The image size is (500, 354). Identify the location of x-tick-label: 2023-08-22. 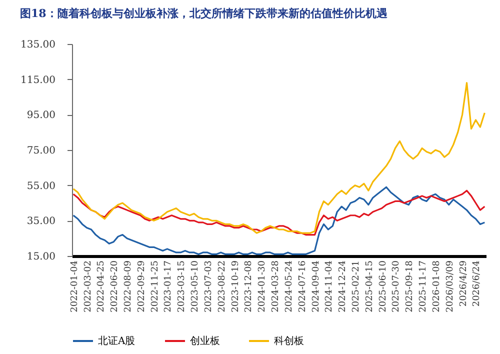
(222, 286).